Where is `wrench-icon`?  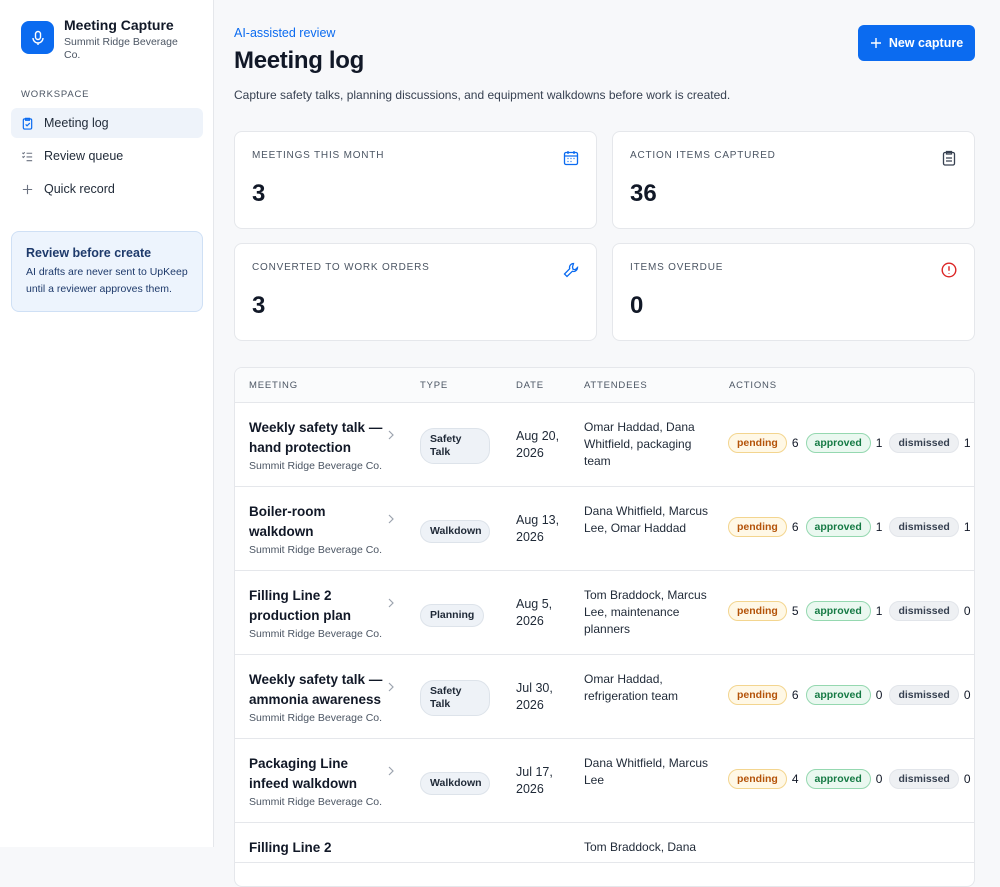 wrench-icon is located at coordinates (571, 270).